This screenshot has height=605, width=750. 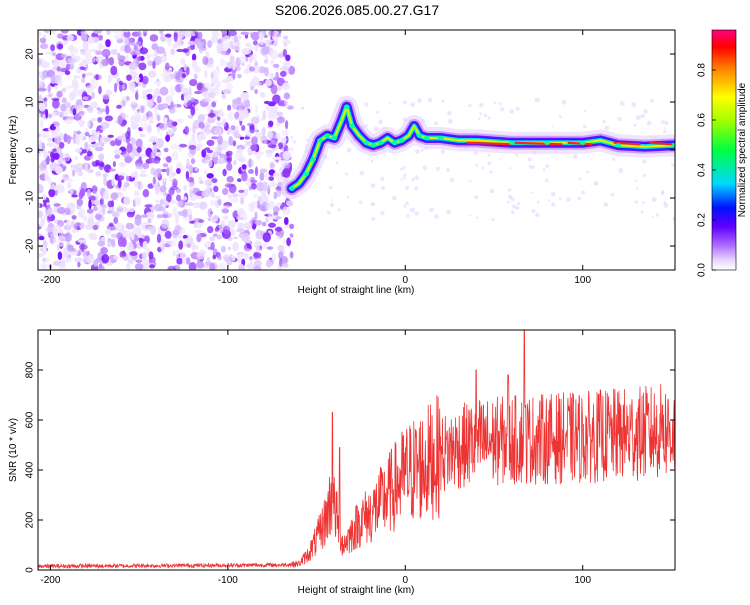 What do you see at coordinates (356, 290) in the screenshot?
I see `top-x-label: Height of straight line (km)` at bounding box center [356, 290].